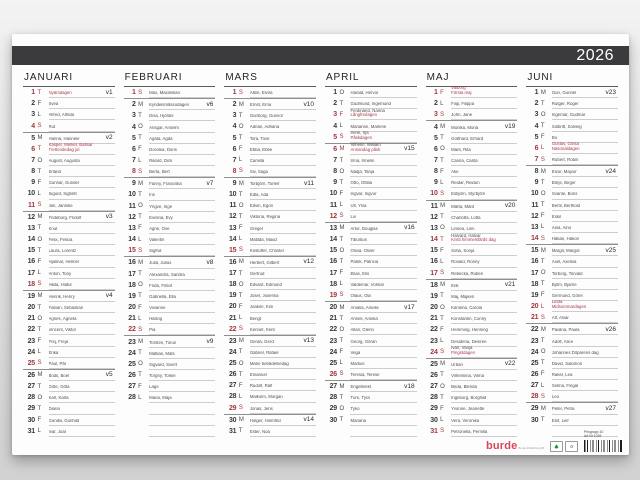 Image resolution: width=640 pixels, height=480 pixels. Describe the element at coordinates (81, 330) in the screenshot. I see `day-entry: Vincent, Viktor` at that location.